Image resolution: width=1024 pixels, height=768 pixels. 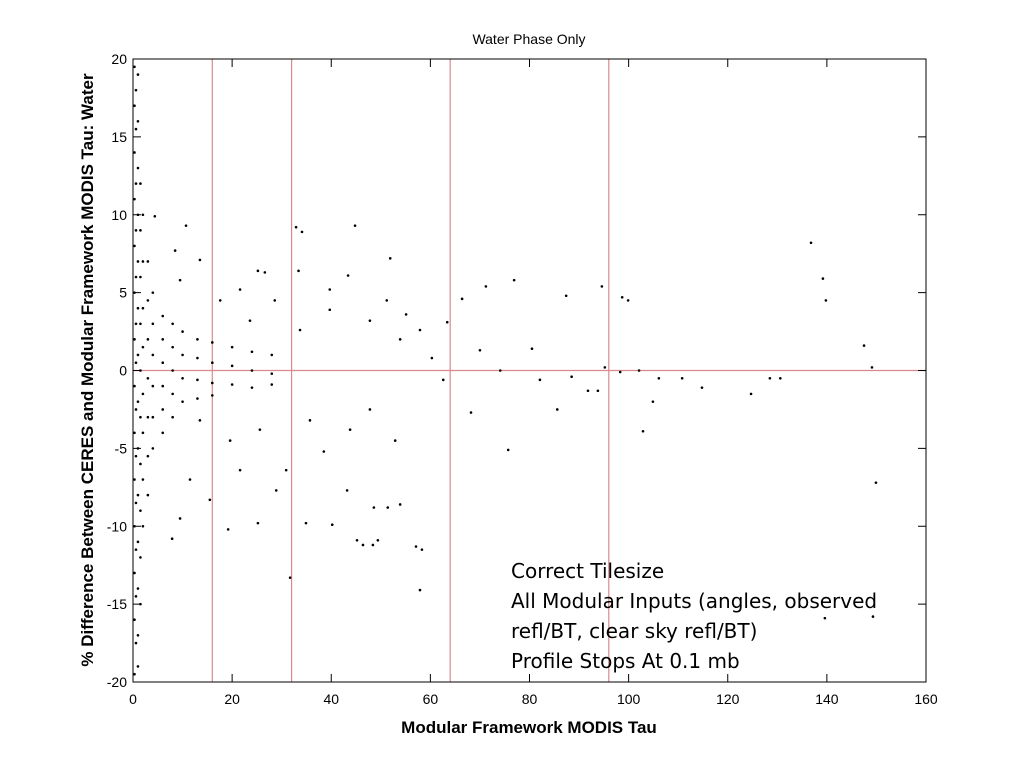 I want to click on y-tick-label: -10, so click(x=117, y=526).